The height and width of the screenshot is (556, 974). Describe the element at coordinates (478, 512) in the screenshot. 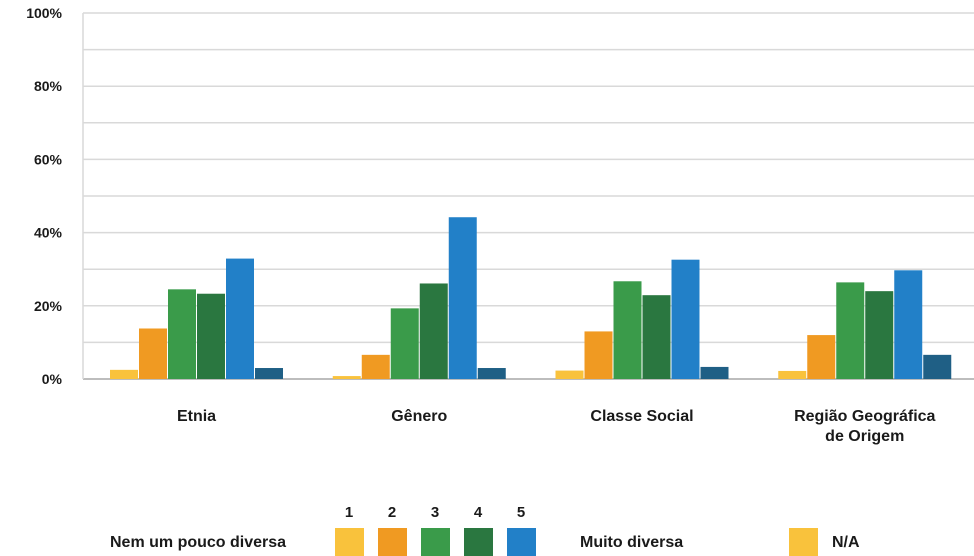

I see `legend-num-4: 4` at that location.